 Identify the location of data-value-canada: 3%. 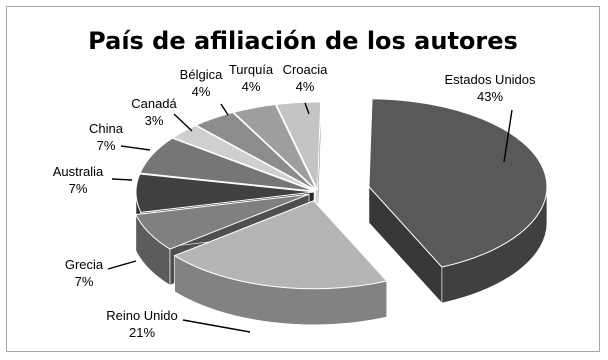
(154, 120).